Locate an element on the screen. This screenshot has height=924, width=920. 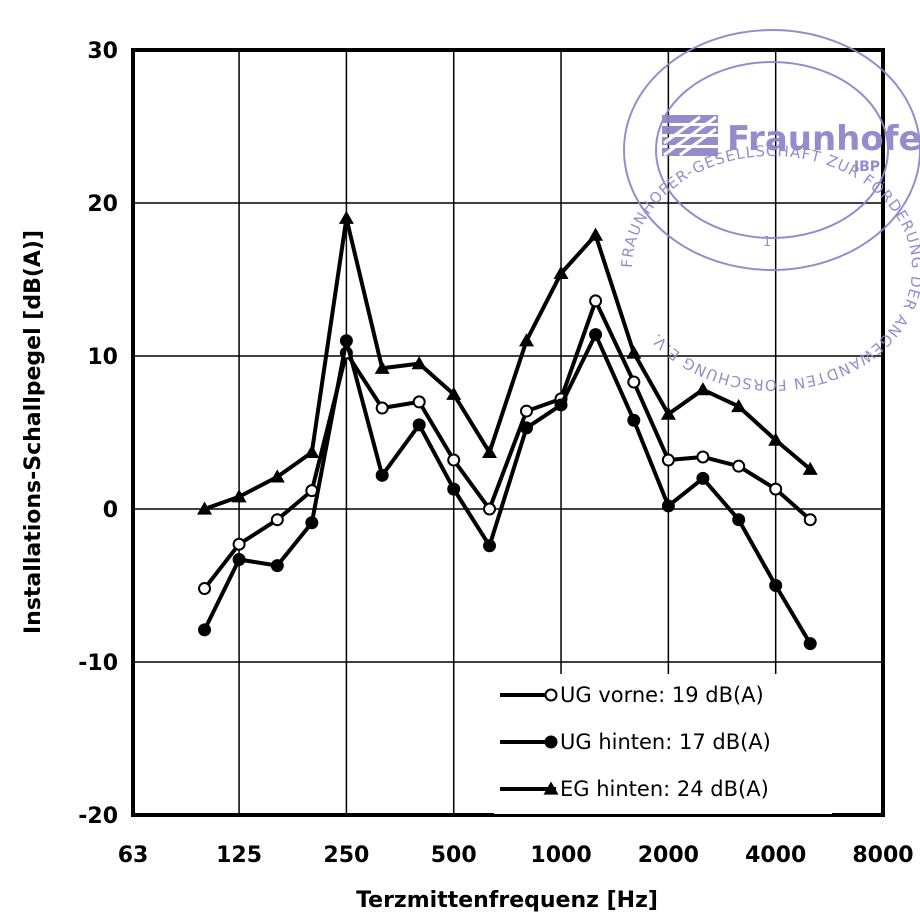
y-tick-label: 10 is located at coordinates (102, 357).